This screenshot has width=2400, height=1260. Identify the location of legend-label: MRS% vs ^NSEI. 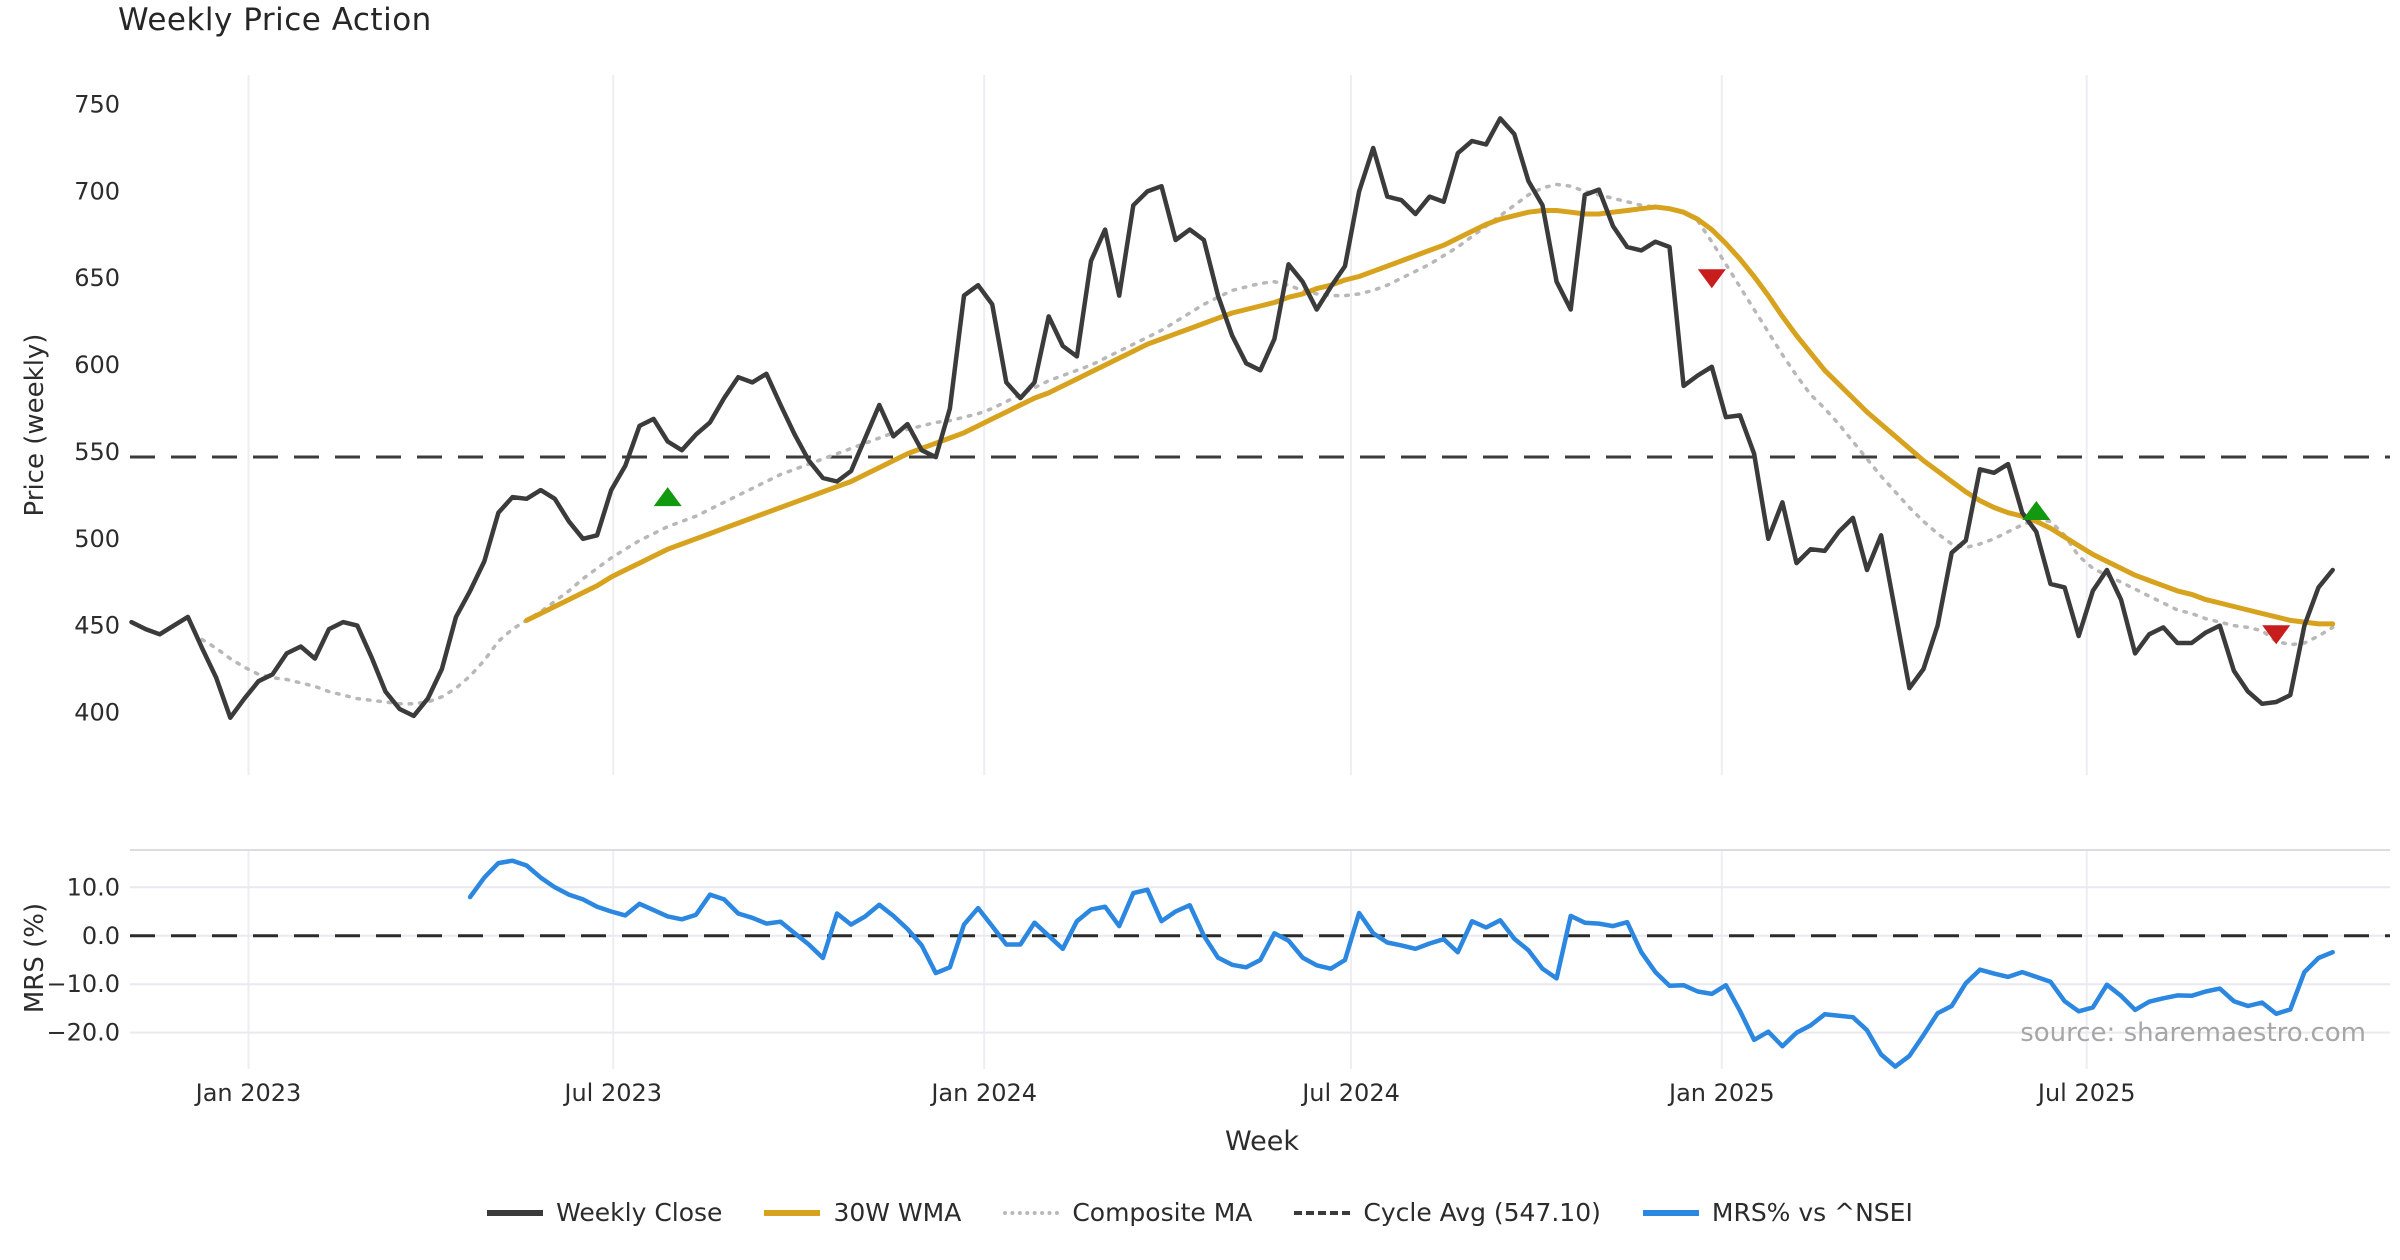
(1812, 1212).